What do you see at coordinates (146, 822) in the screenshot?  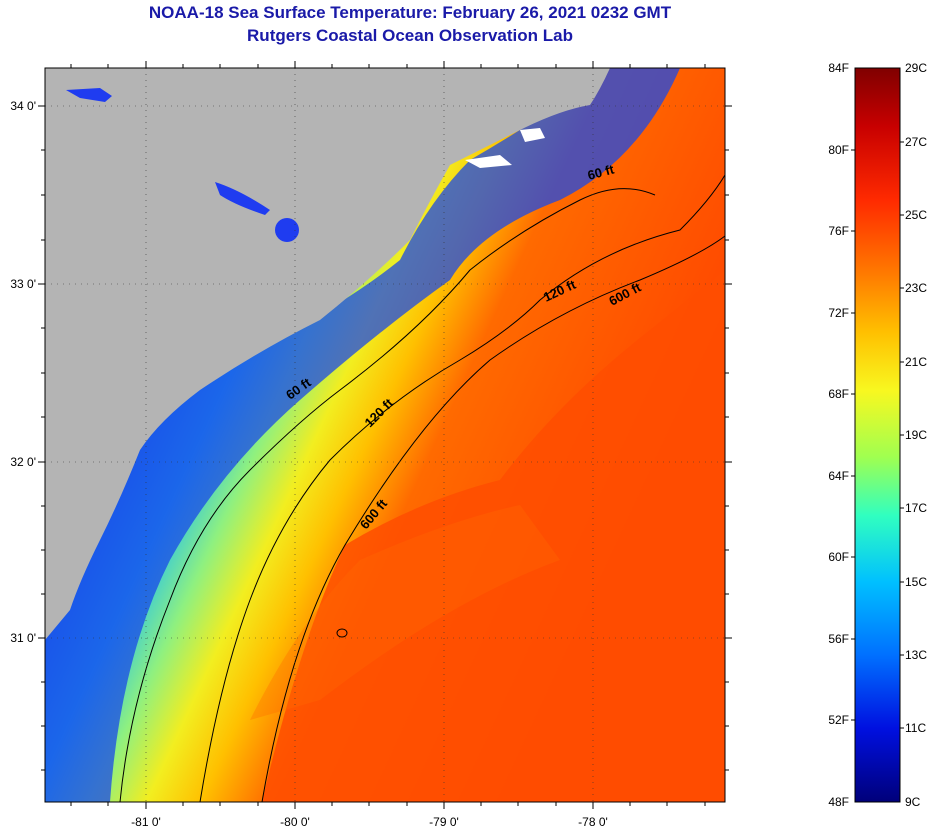 I see `lon-label: -81 0'` at bounding box center [146, 822].